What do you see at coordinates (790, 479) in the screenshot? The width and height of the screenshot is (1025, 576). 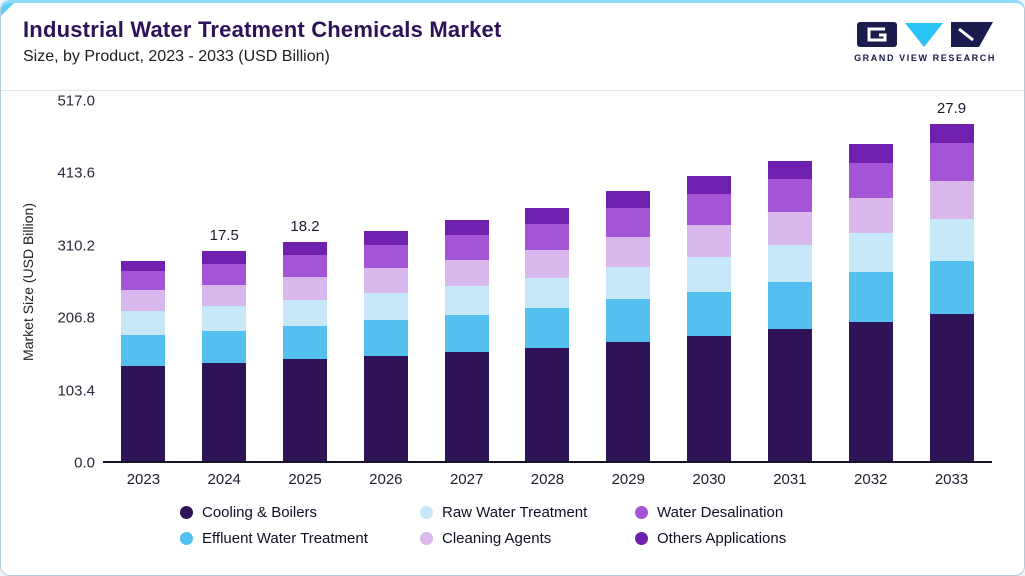 I see `x-tick-label: 2031` at bounding box center [790, 479].